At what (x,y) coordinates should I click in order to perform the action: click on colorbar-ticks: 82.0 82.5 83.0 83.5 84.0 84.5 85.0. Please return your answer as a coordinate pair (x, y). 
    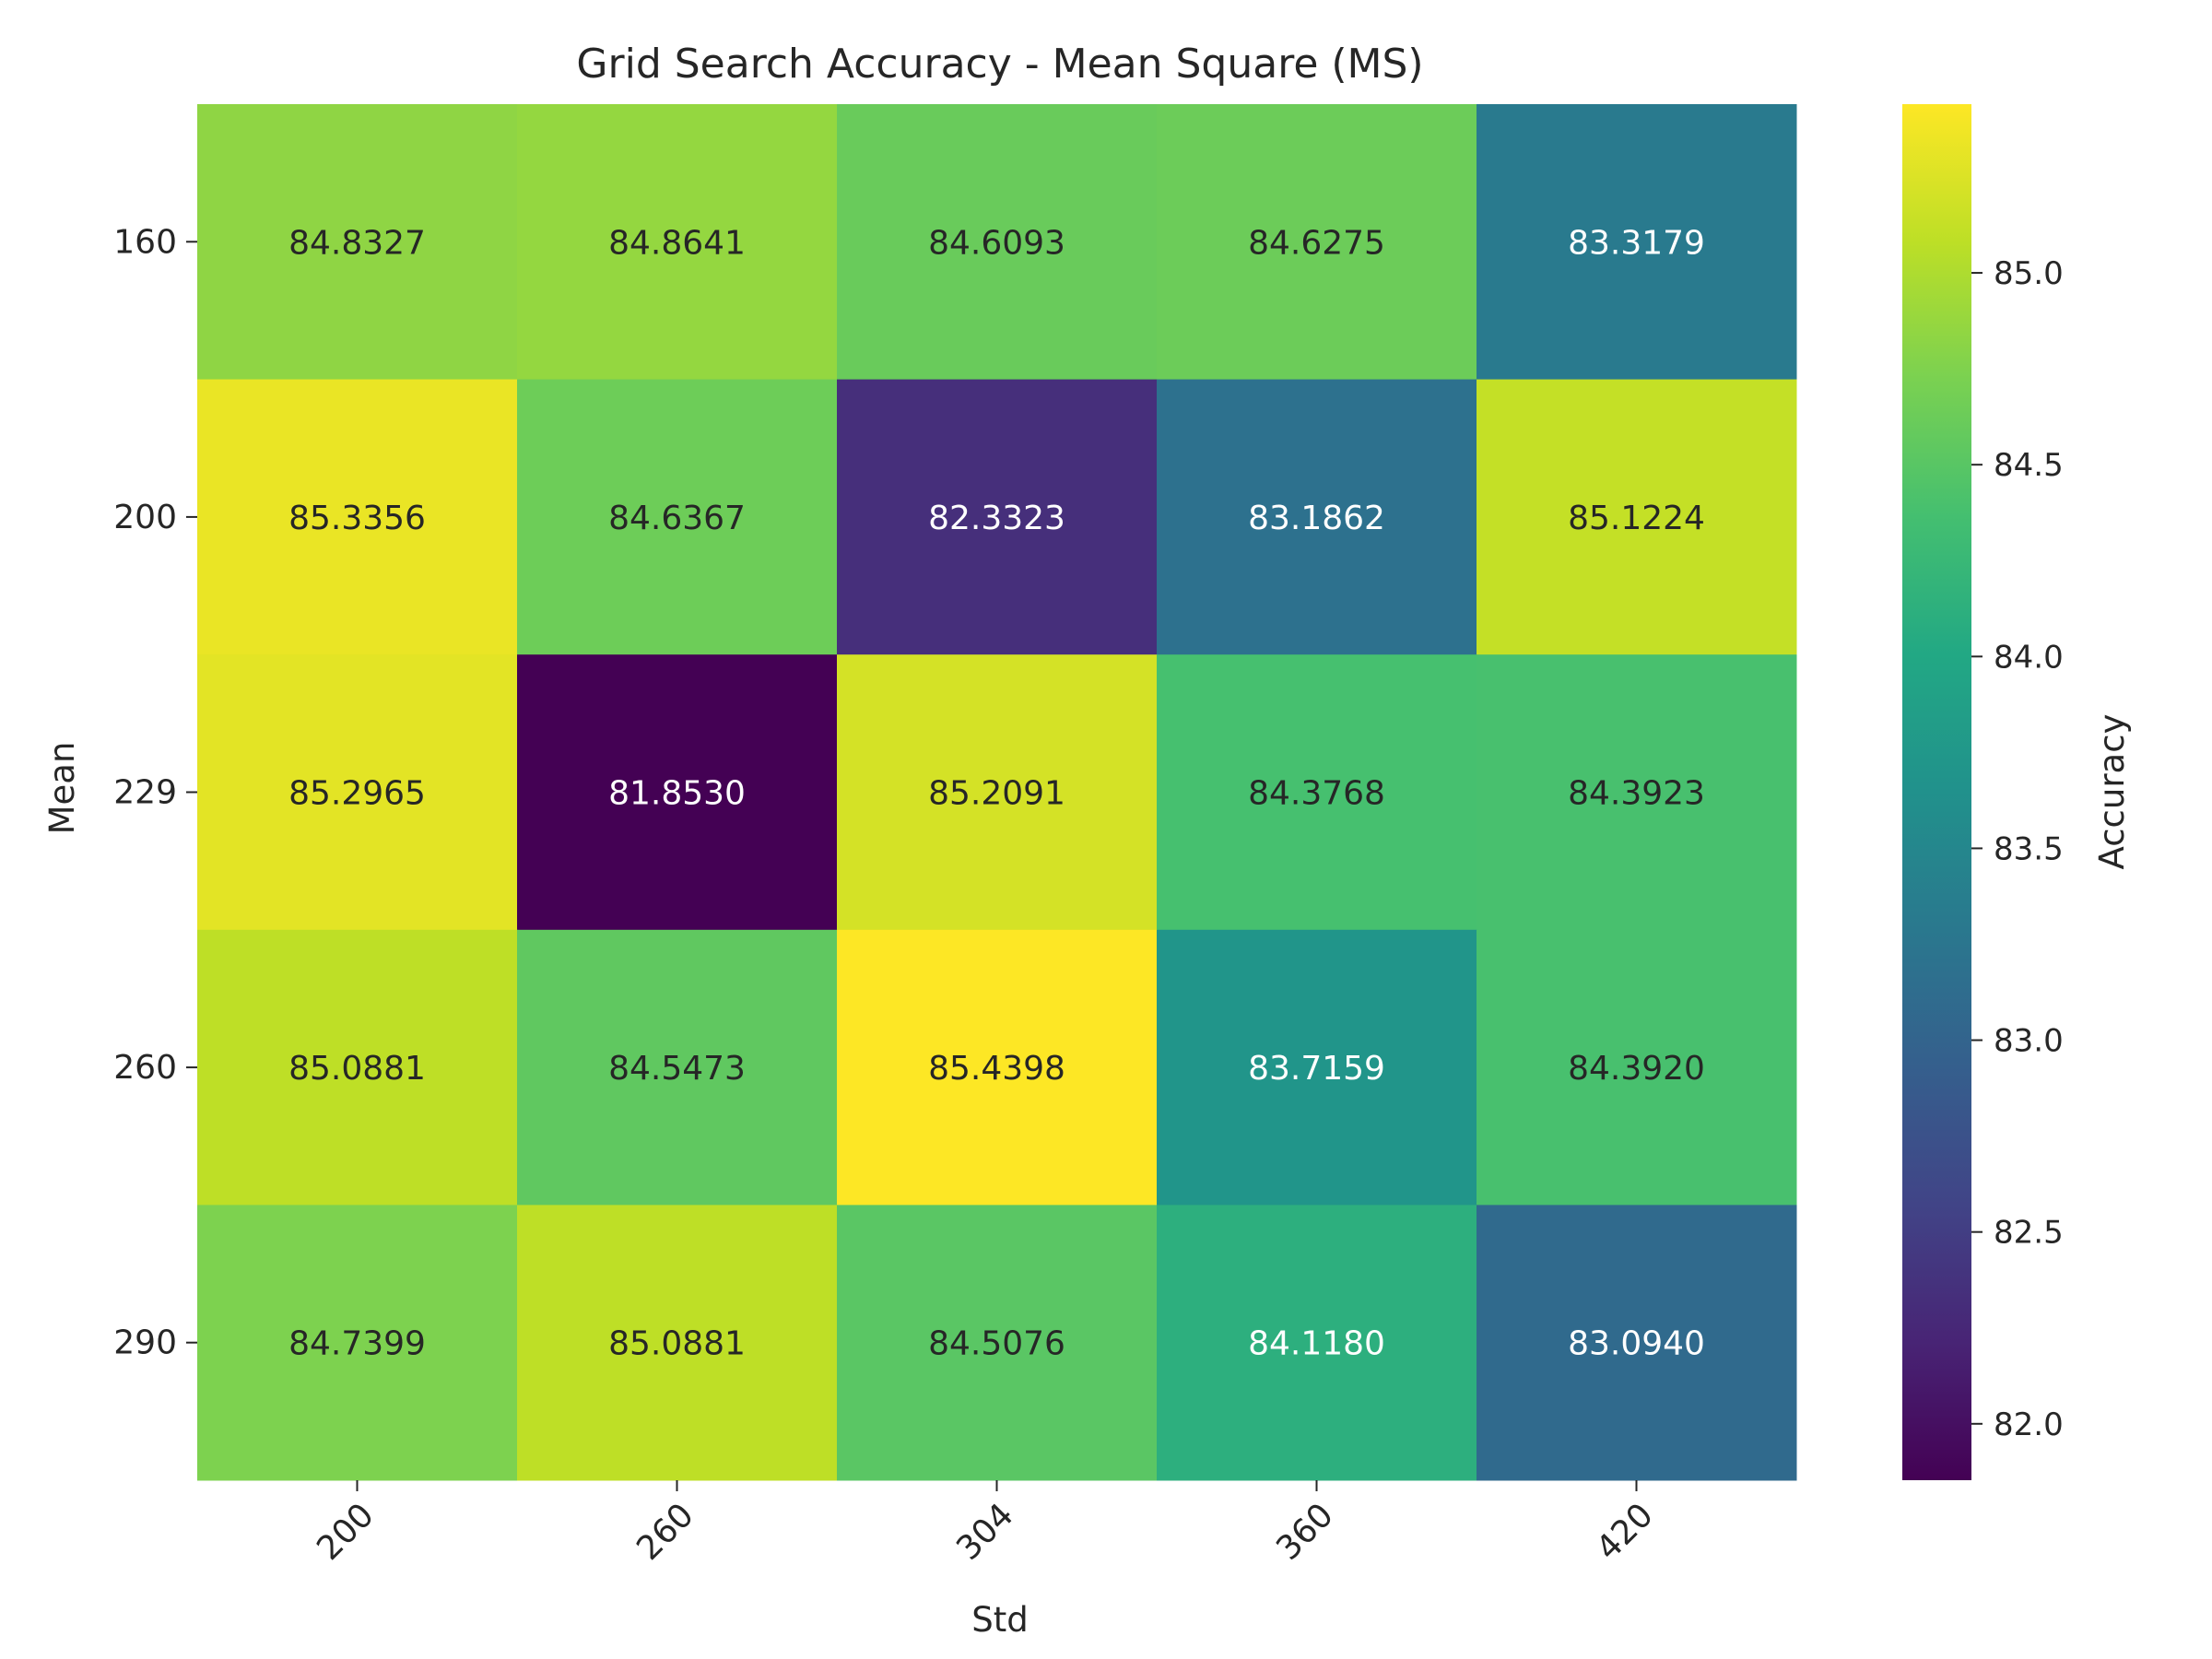
    Looking at the image, I should click on (2017, 849).